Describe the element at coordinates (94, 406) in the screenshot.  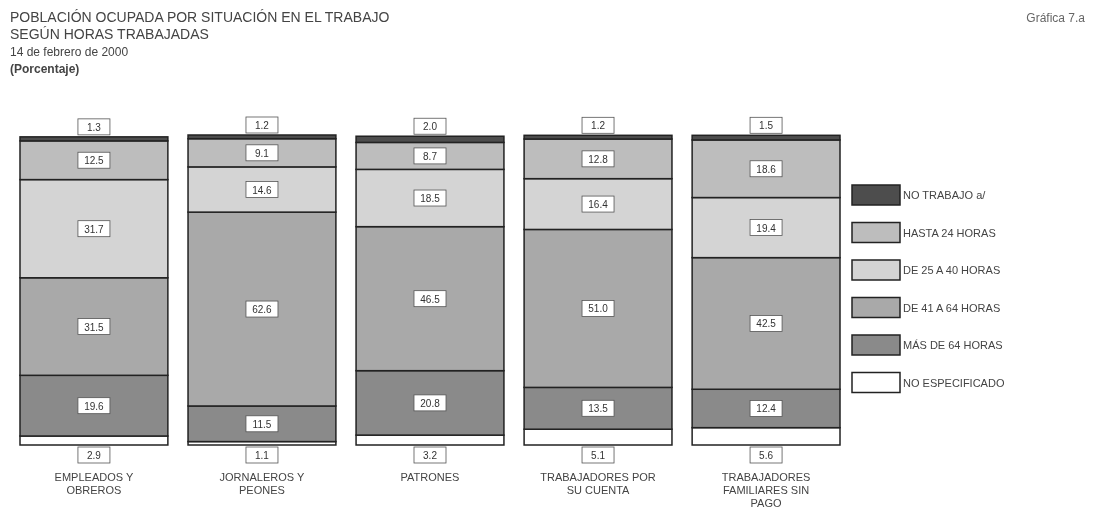
I see `data-label: 19.6` at that location.